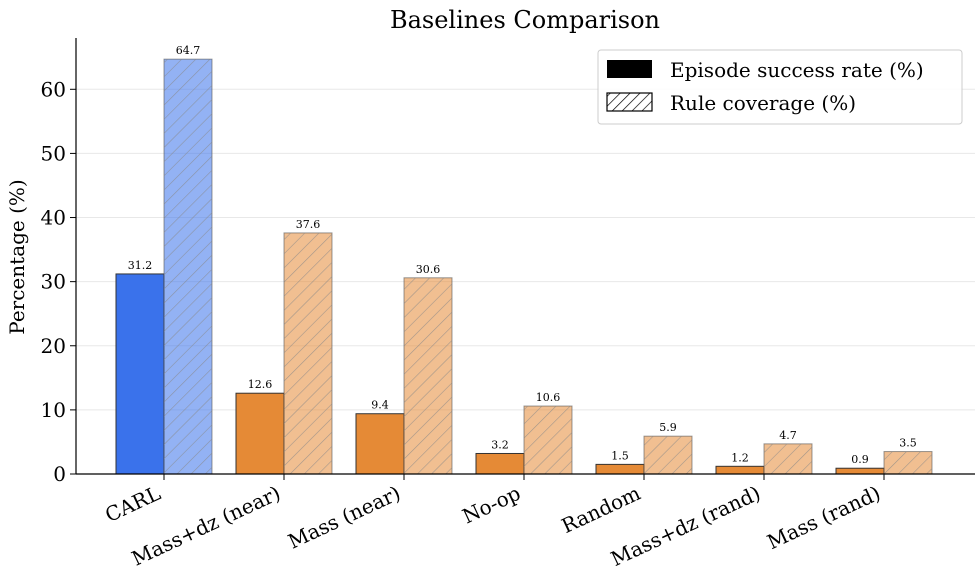 The image size is (977, 577). What do you see at coordinates (59, 474) in the screenshot?
I see `y-tick-label: 0` at bounding box center [59, 474].